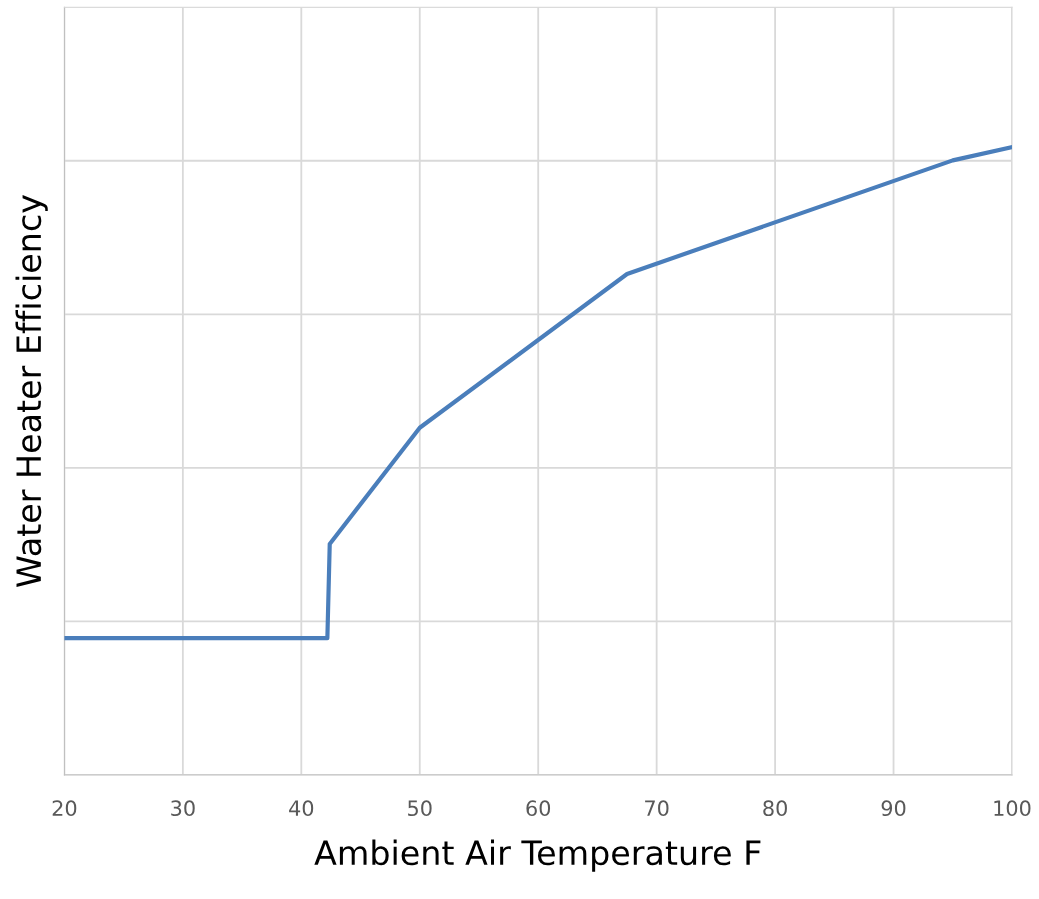 The image size is (1039, 899). I want to click on x-tick-label: 40, so click(301, 808).